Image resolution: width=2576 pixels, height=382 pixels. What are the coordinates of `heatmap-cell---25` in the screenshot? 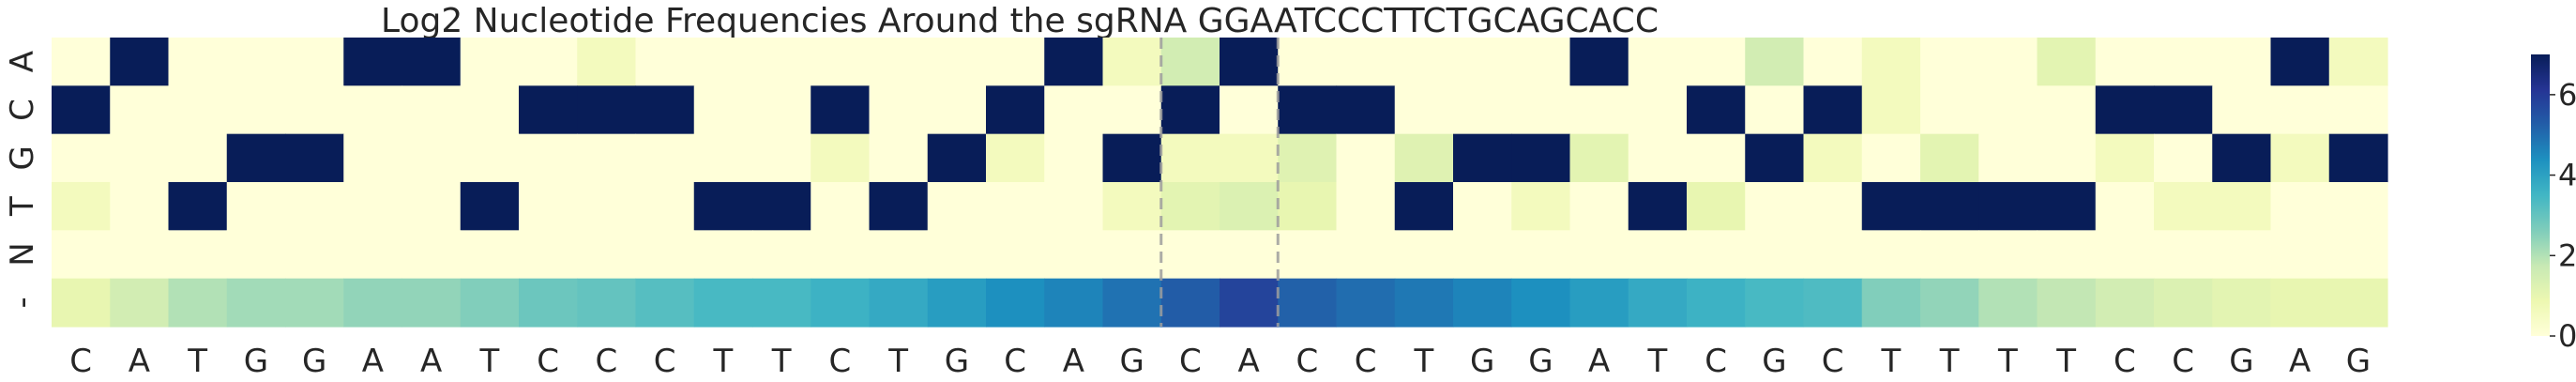 It's located at (1541, 303).